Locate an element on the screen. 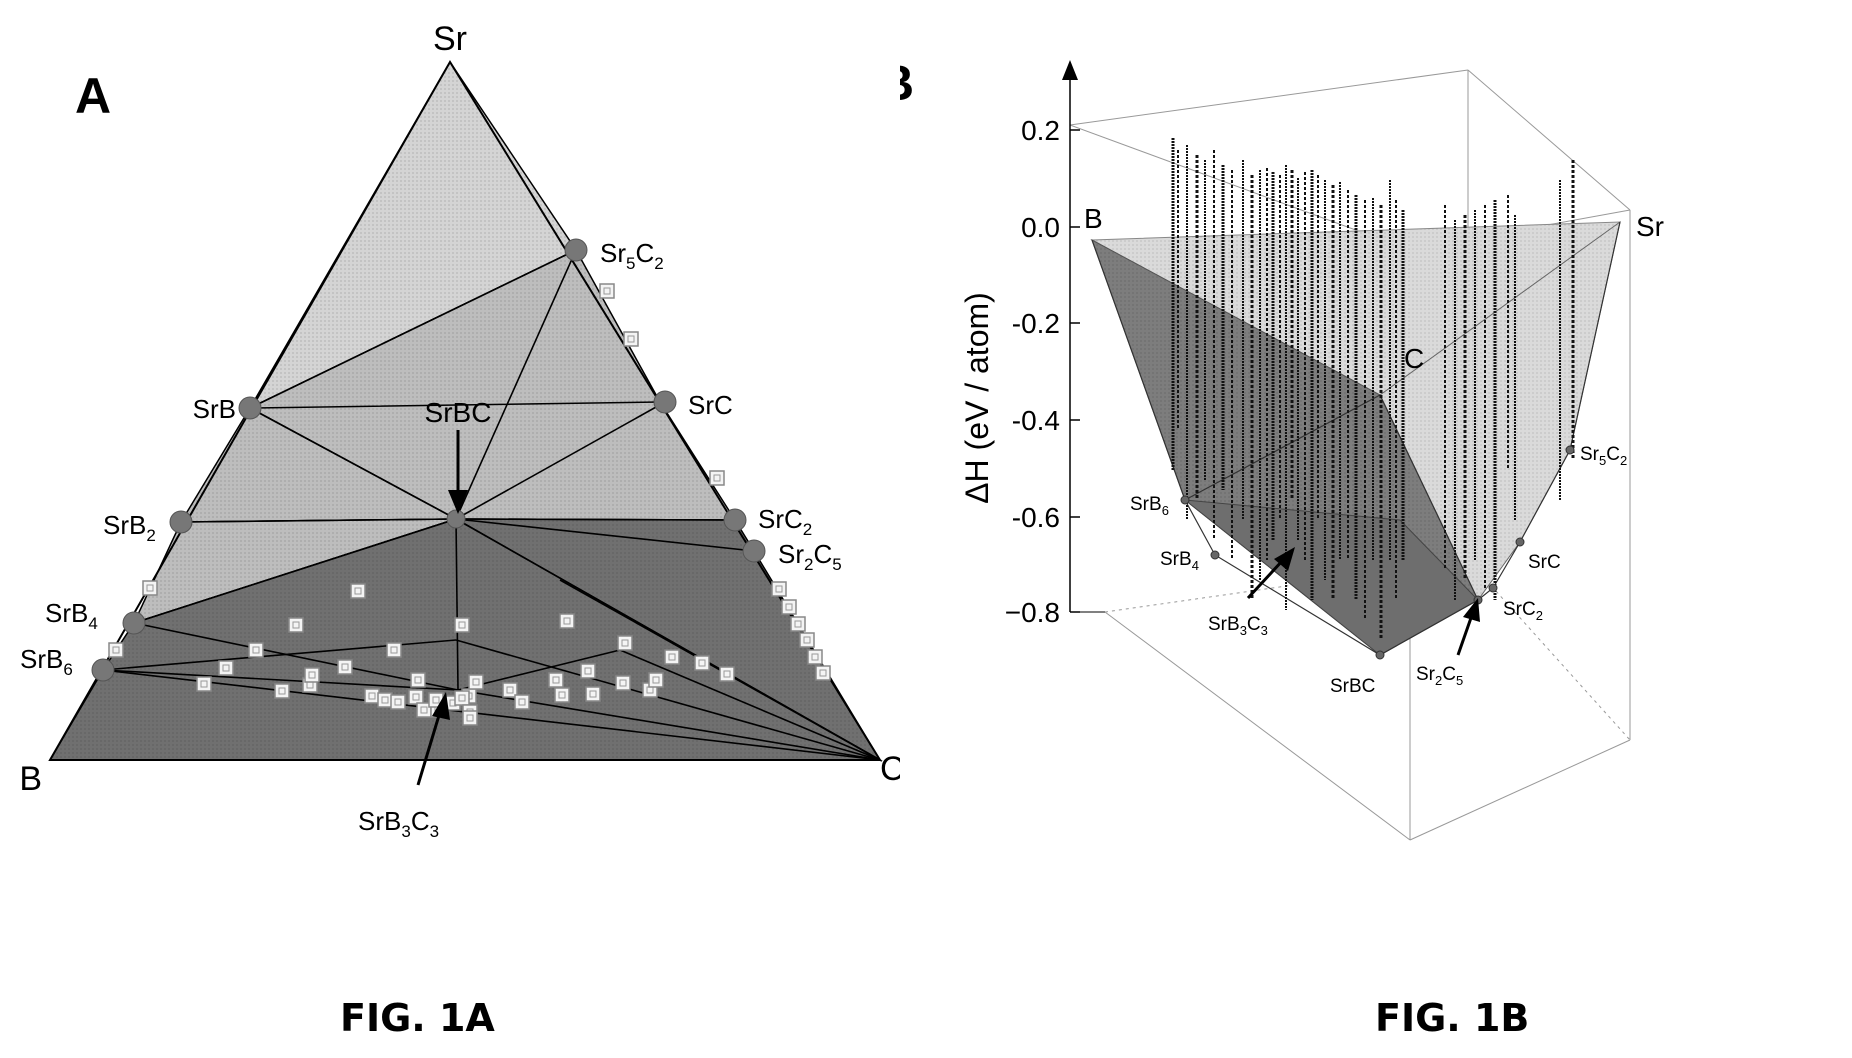 The width and height of the screenshot is (1852, 1058). phase-label-srb2: SrB2 is located at coordinates (129, 527).